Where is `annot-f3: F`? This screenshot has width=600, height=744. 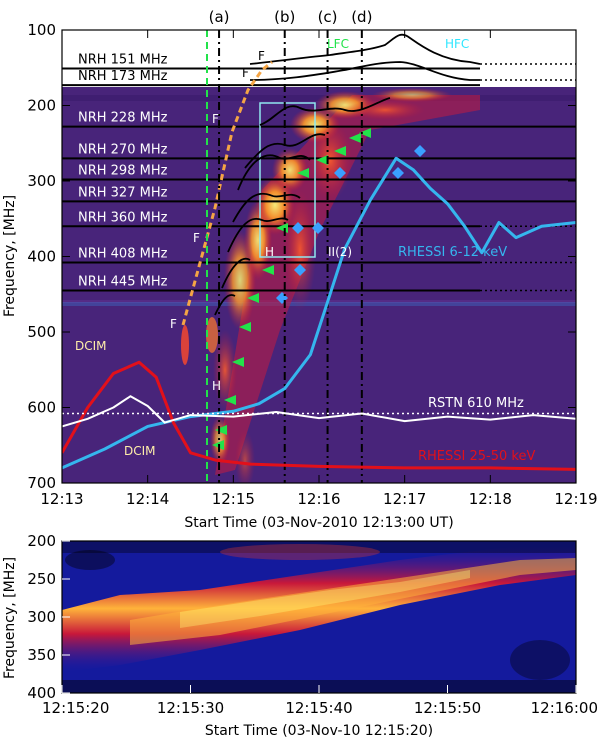
annot-f3: F is located at coordinates (215, 119).